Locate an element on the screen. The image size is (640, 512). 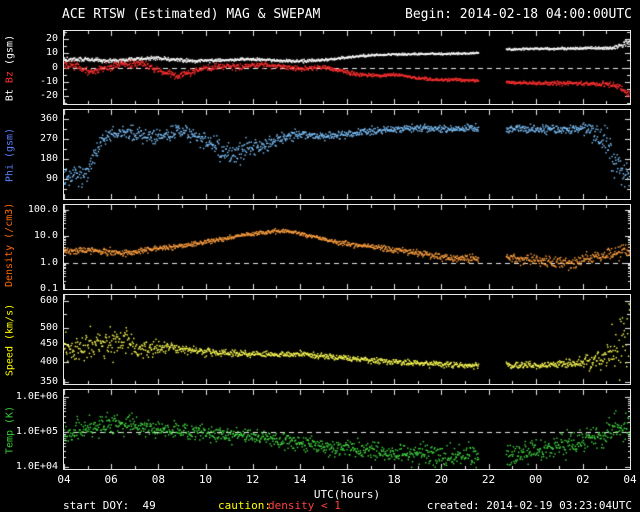
x-tick-label: 22 is located at coordinates (488, 479).